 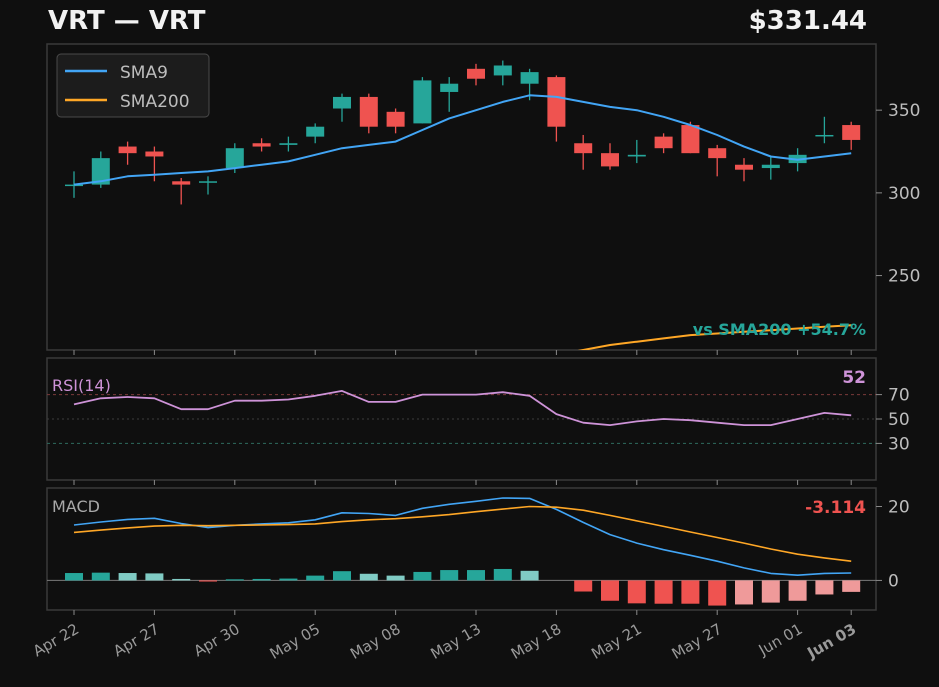 What do you see at coordinates (536, 641) in the screenshot?
I see `x-tick-label: May 18` at bounding box center [536, 641].